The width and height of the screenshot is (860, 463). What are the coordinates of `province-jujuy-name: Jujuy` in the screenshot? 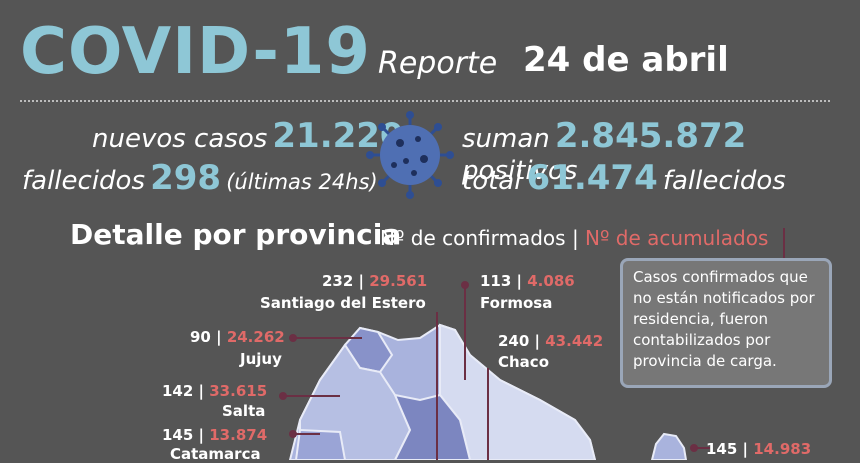 It's located at (261, 359).